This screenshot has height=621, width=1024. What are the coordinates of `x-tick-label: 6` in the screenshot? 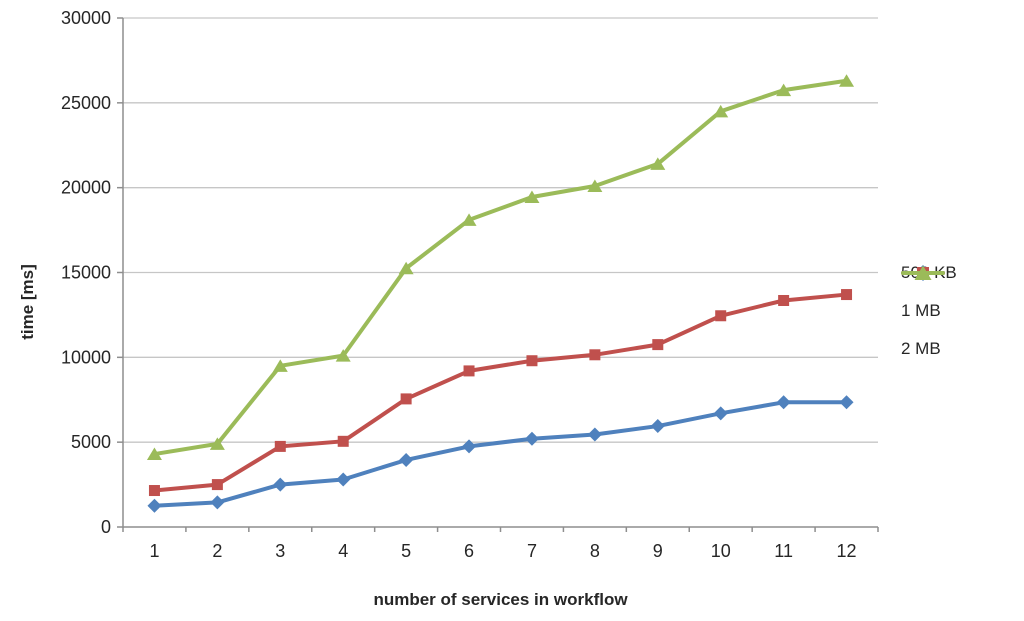 It's located at (469, 551).